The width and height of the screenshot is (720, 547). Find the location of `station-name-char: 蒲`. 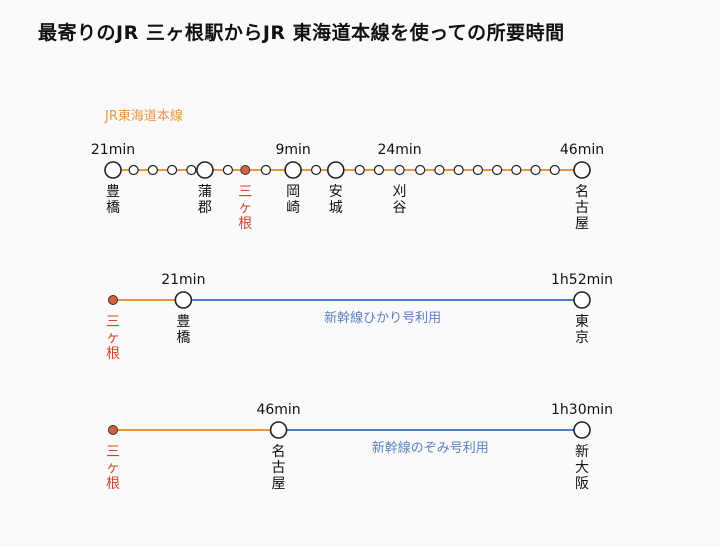

station-name-char: 蒲 is located at coordinates (205, 192).